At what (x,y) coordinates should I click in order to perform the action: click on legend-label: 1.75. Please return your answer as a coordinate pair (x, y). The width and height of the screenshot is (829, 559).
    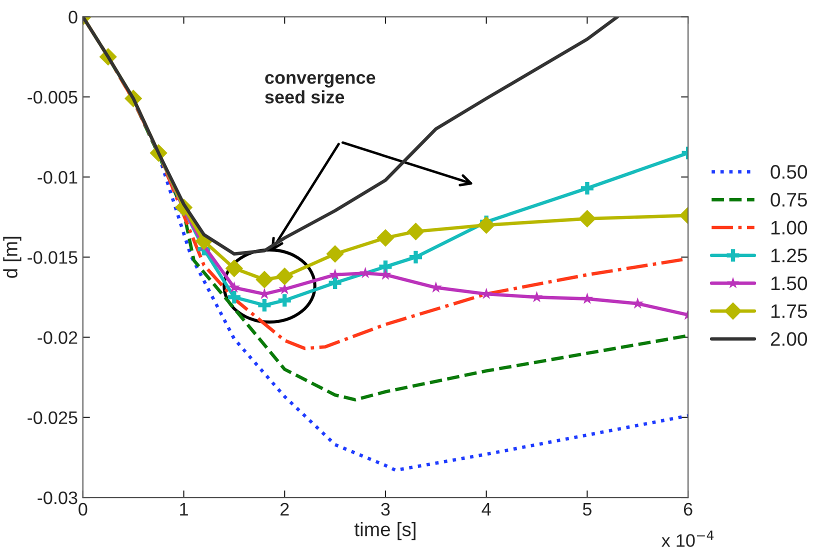
    Looking at the image, I should click on (789, 311).